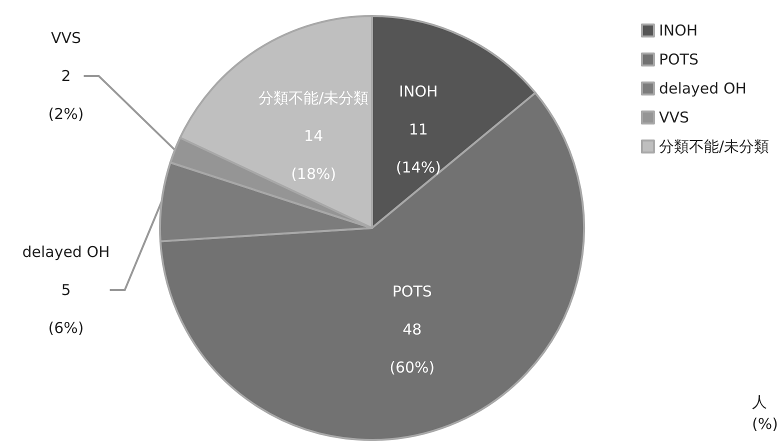  I want to click on slice-label: delayed OH, so click(66, 252).